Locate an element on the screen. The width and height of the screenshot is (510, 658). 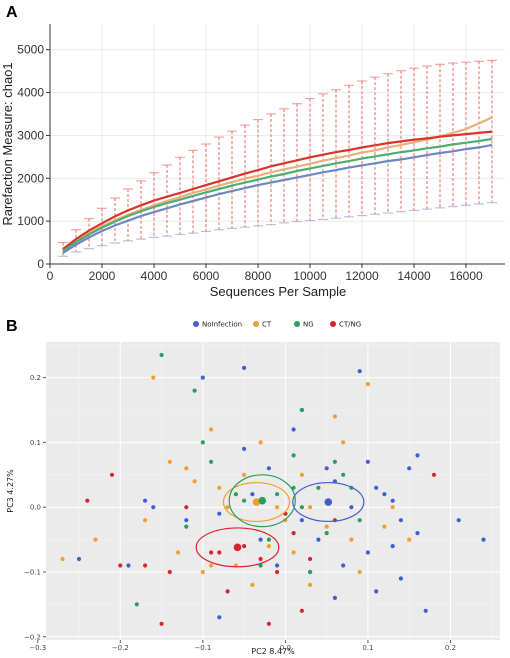
panel-a-y-tick-label-3: 3000 is located at coordinates (30, 135).